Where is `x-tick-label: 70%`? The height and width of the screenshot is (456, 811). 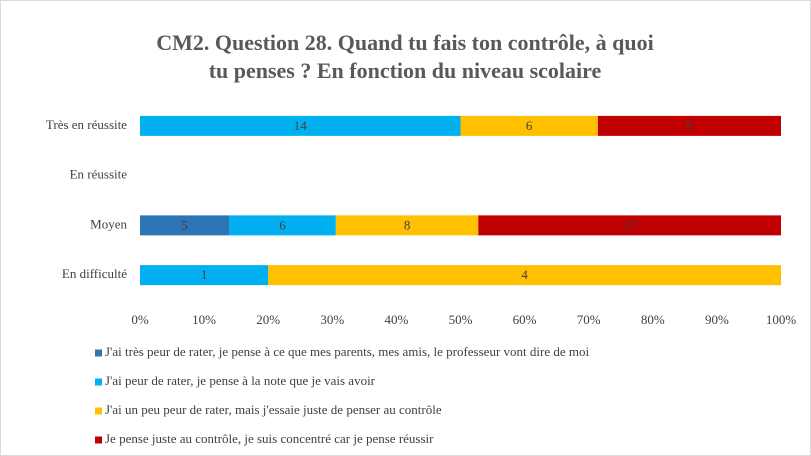 x-tick-label: 70% is located at coordinates (589, 319).